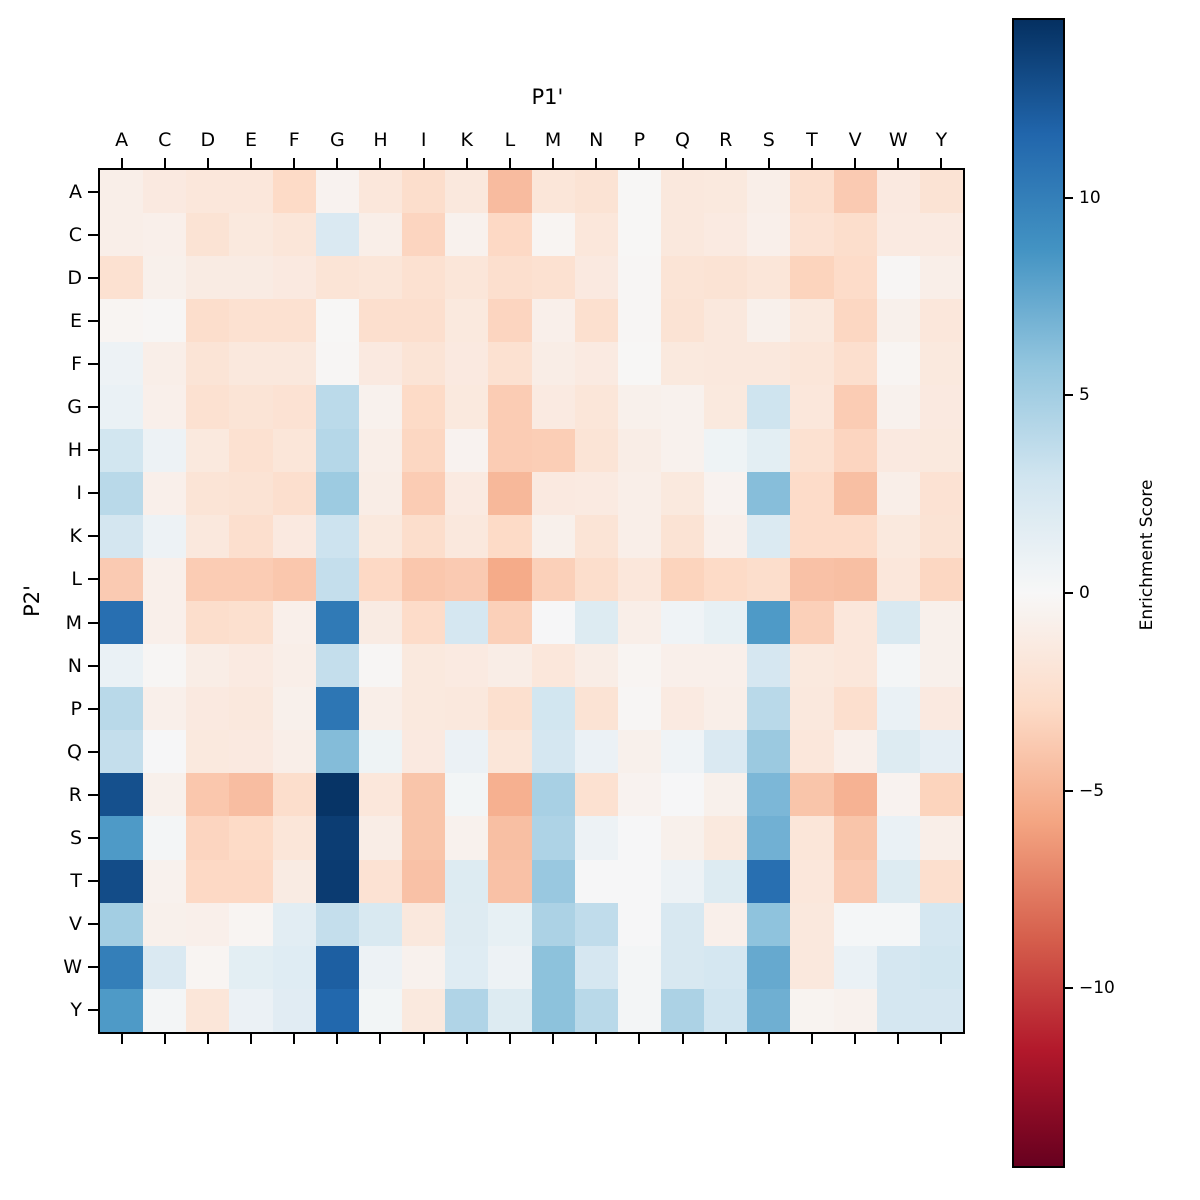 This screenshot has height=1200, width=1200. Describe the element at coordinates (1069, 593) in the screenshot. I see `colorbar-tick-mark` at that location.